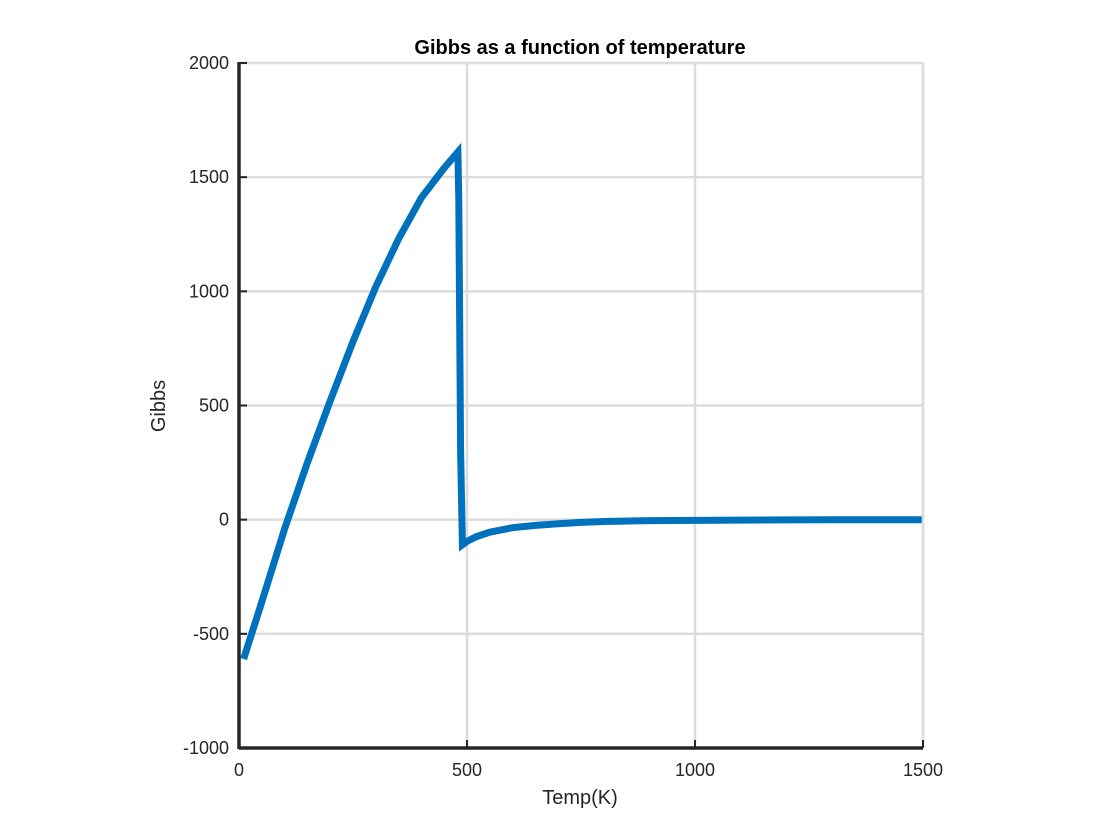 This screenshot has height=840, width=1120. Describe the element at coordinates (580, 798) in the screenshot. I see `x-axis-label: Temp(K)` at that location.